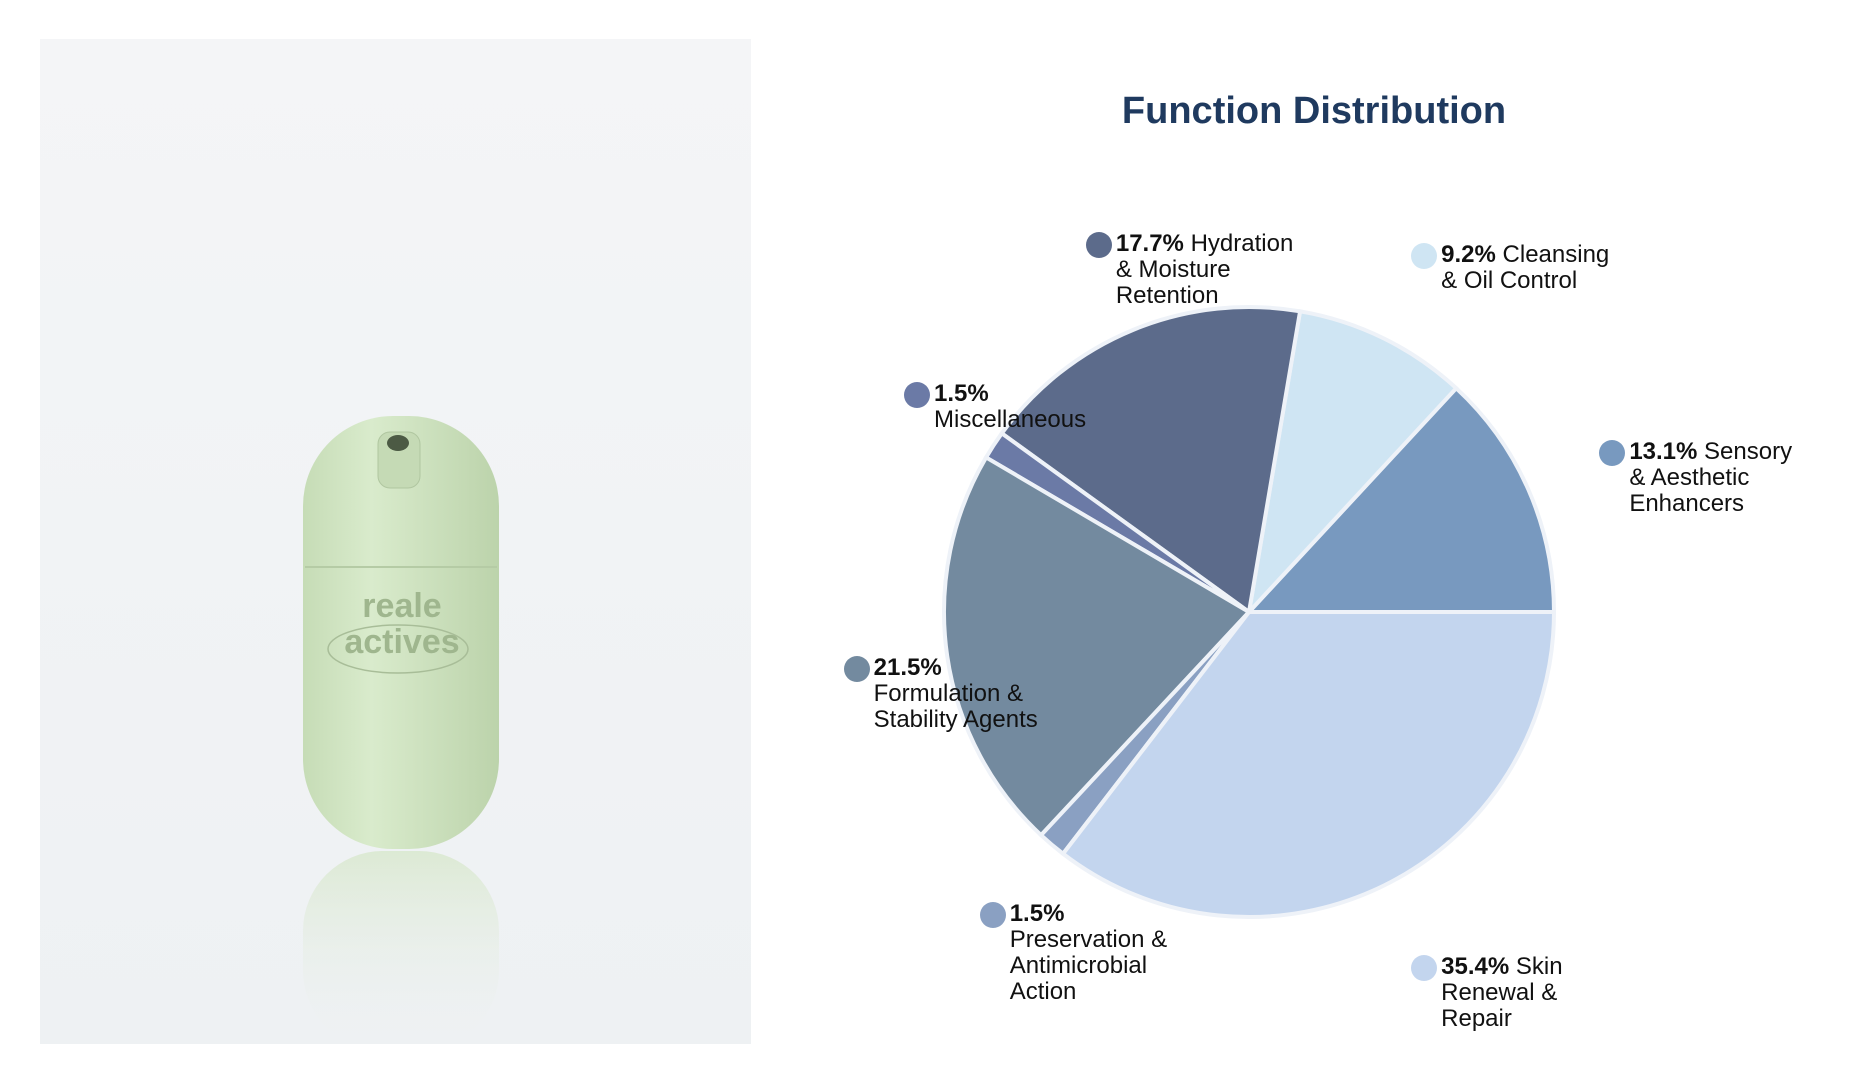 This screenshot has height=1080, width=1854. I want to click on nozzle-hole, so click(398, 443).